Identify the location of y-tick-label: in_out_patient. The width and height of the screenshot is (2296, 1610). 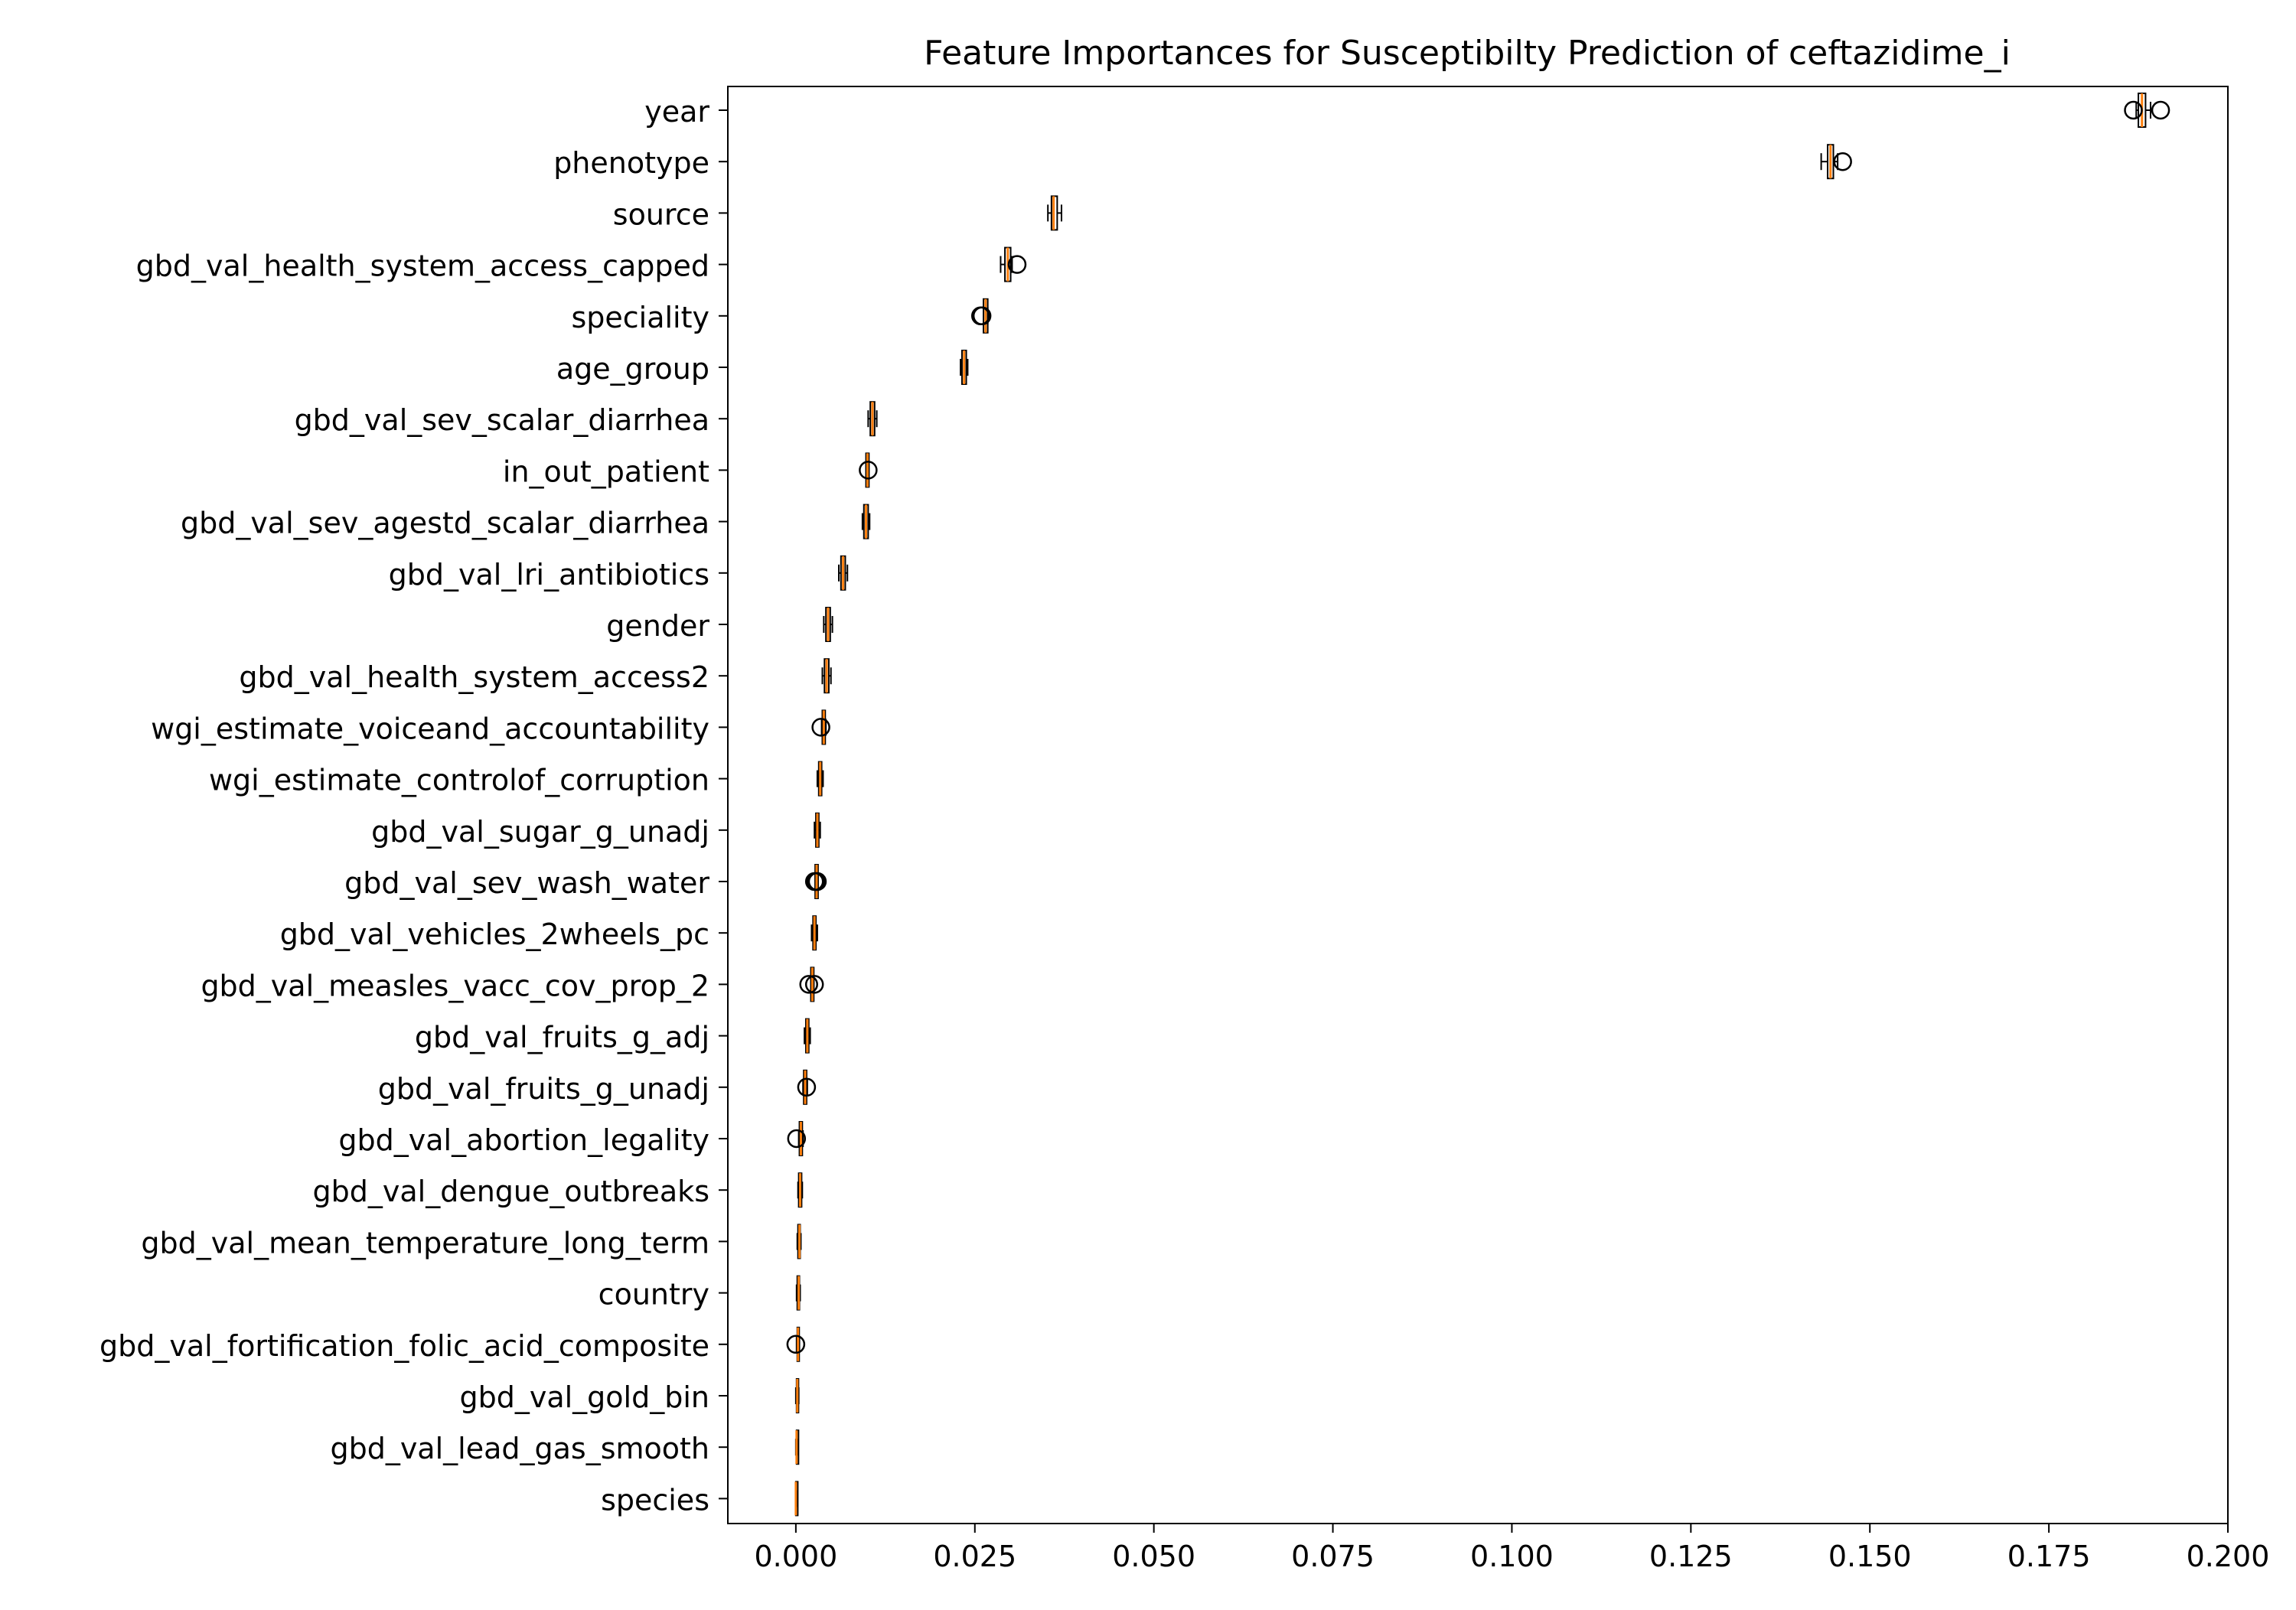
(606, 471).